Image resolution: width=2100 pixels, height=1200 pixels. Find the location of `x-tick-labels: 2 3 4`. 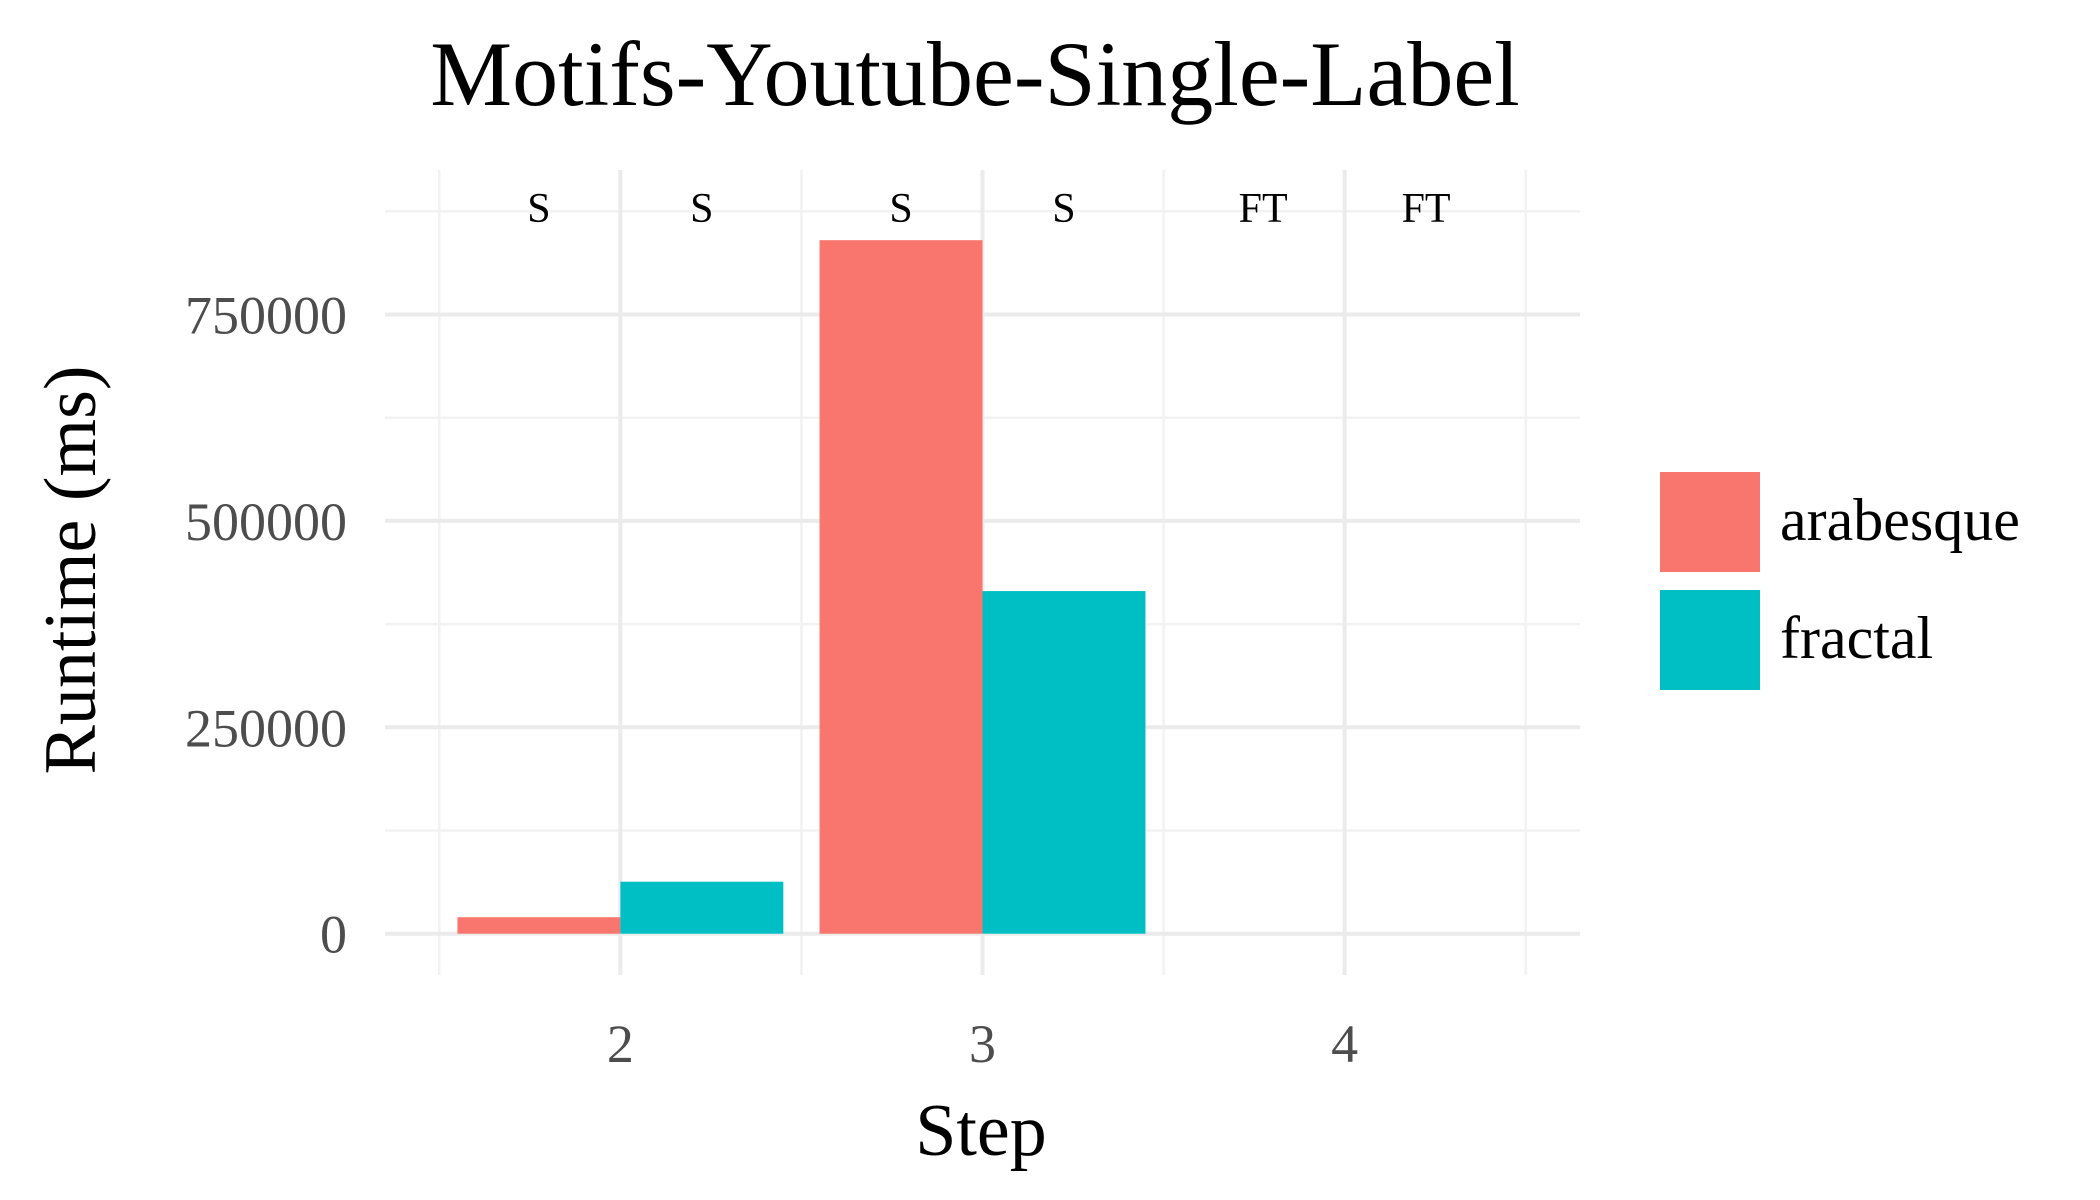

x-tick-labels: 2 3 4 is located at coordinates (982, 1044).